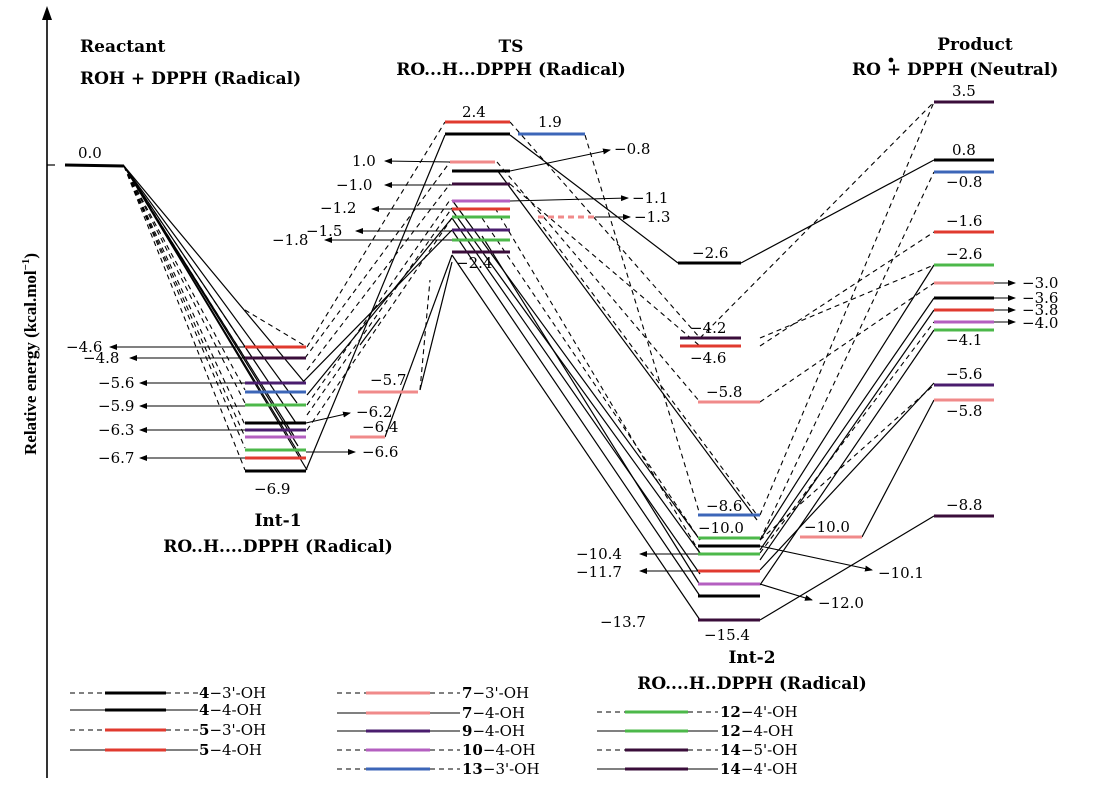  I want to click on y-axis-arrow-icon, so click(47, 13).